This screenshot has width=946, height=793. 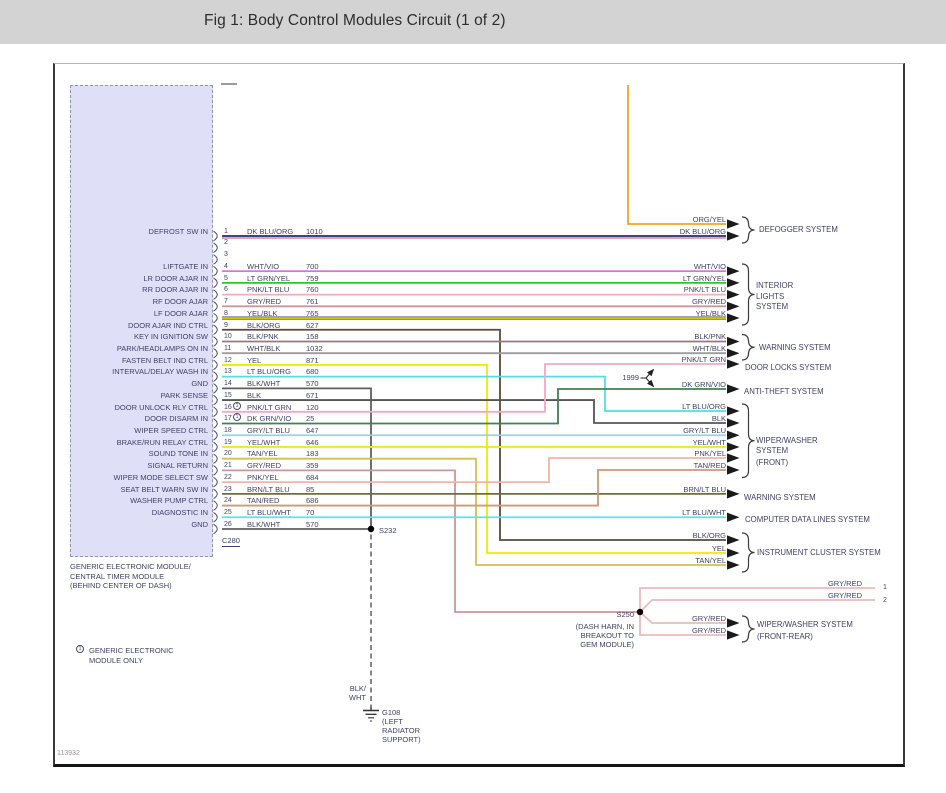 I want to click on circuit-number: 871, so click(x=312, y=360).